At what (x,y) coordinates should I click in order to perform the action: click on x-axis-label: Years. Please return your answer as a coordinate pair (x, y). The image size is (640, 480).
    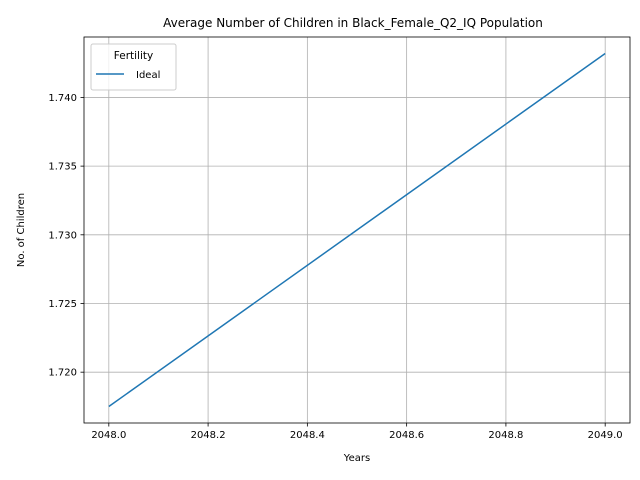
    Looking at the image, I should click on (356, 458).